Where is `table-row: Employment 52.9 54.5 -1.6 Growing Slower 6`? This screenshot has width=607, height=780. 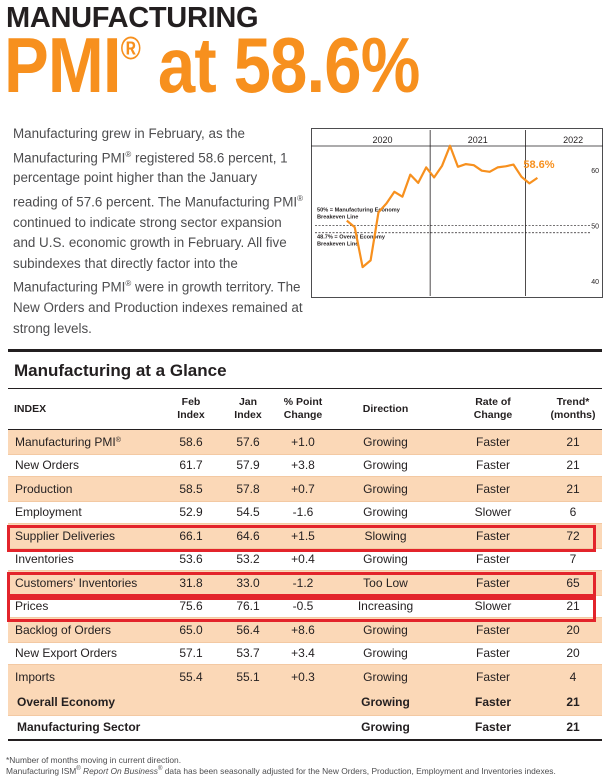
table-row: Employment 52.9 54.5 -1.6 Growing Slower 6 is located at coordinates (305, 512).